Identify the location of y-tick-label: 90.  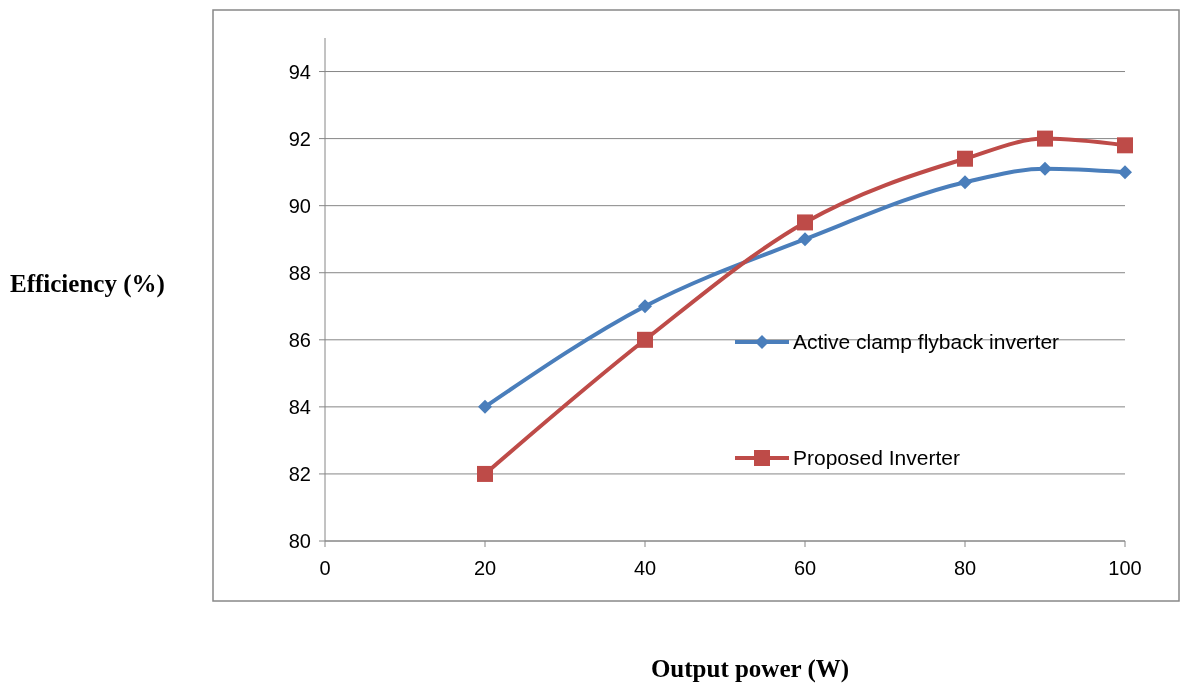
(299, 205).